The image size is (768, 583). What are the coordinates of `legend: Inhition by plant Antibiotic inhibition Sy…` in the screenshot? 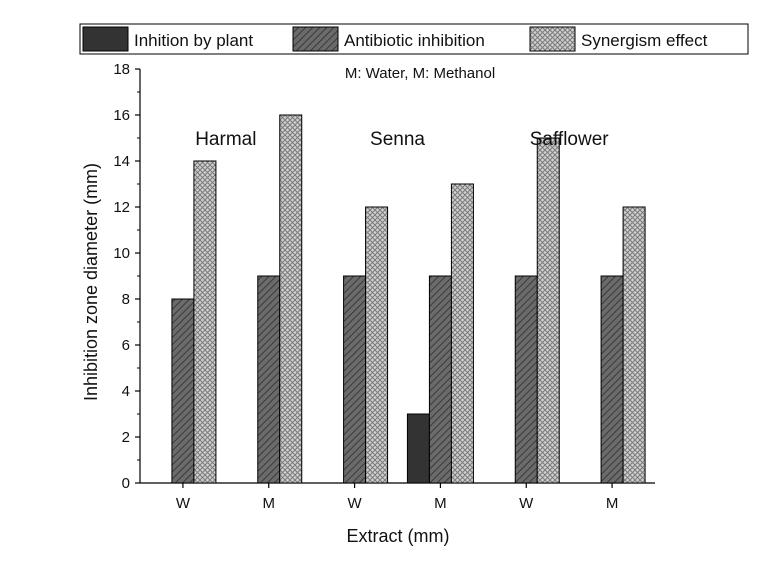 It's located at (414, 39).